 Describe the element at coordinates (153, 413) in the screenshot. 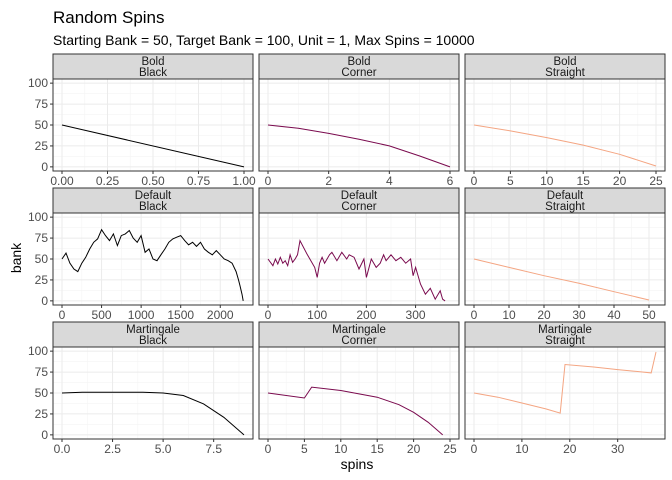

I see `series-line-martingale-black` at that location.